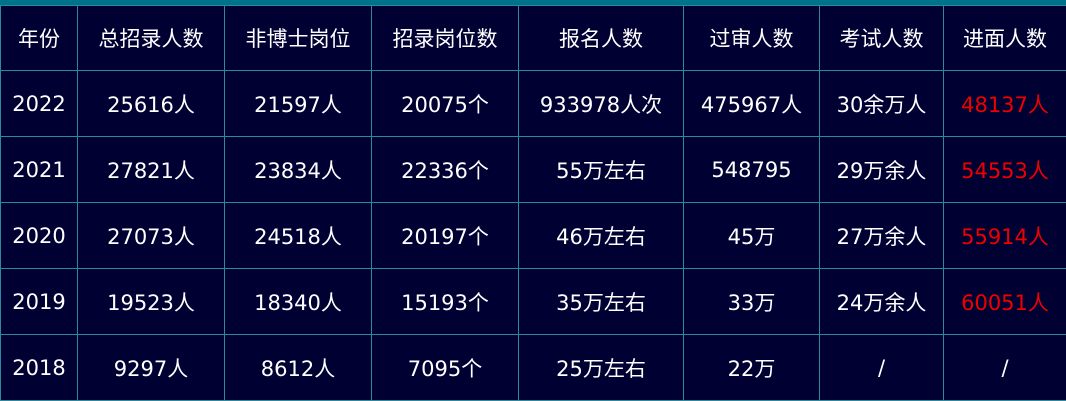 This screenshot has width=1066, height=401. What do you see at coordinates (601, 104) in the screenshot?
I see `table-cell: 933978人次` at bounding box center [601, 104].